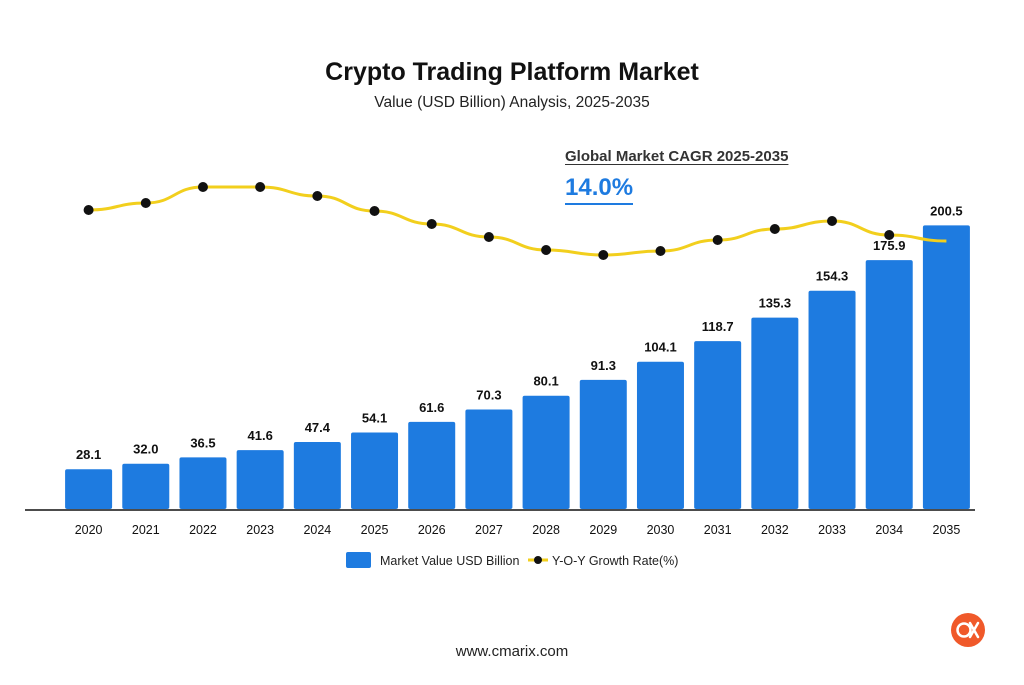 This screenshot has height=685, width=1024. Describe the element at coordinates (546, 250) in the screenshot. I see `growth-marker-2028` at that location.